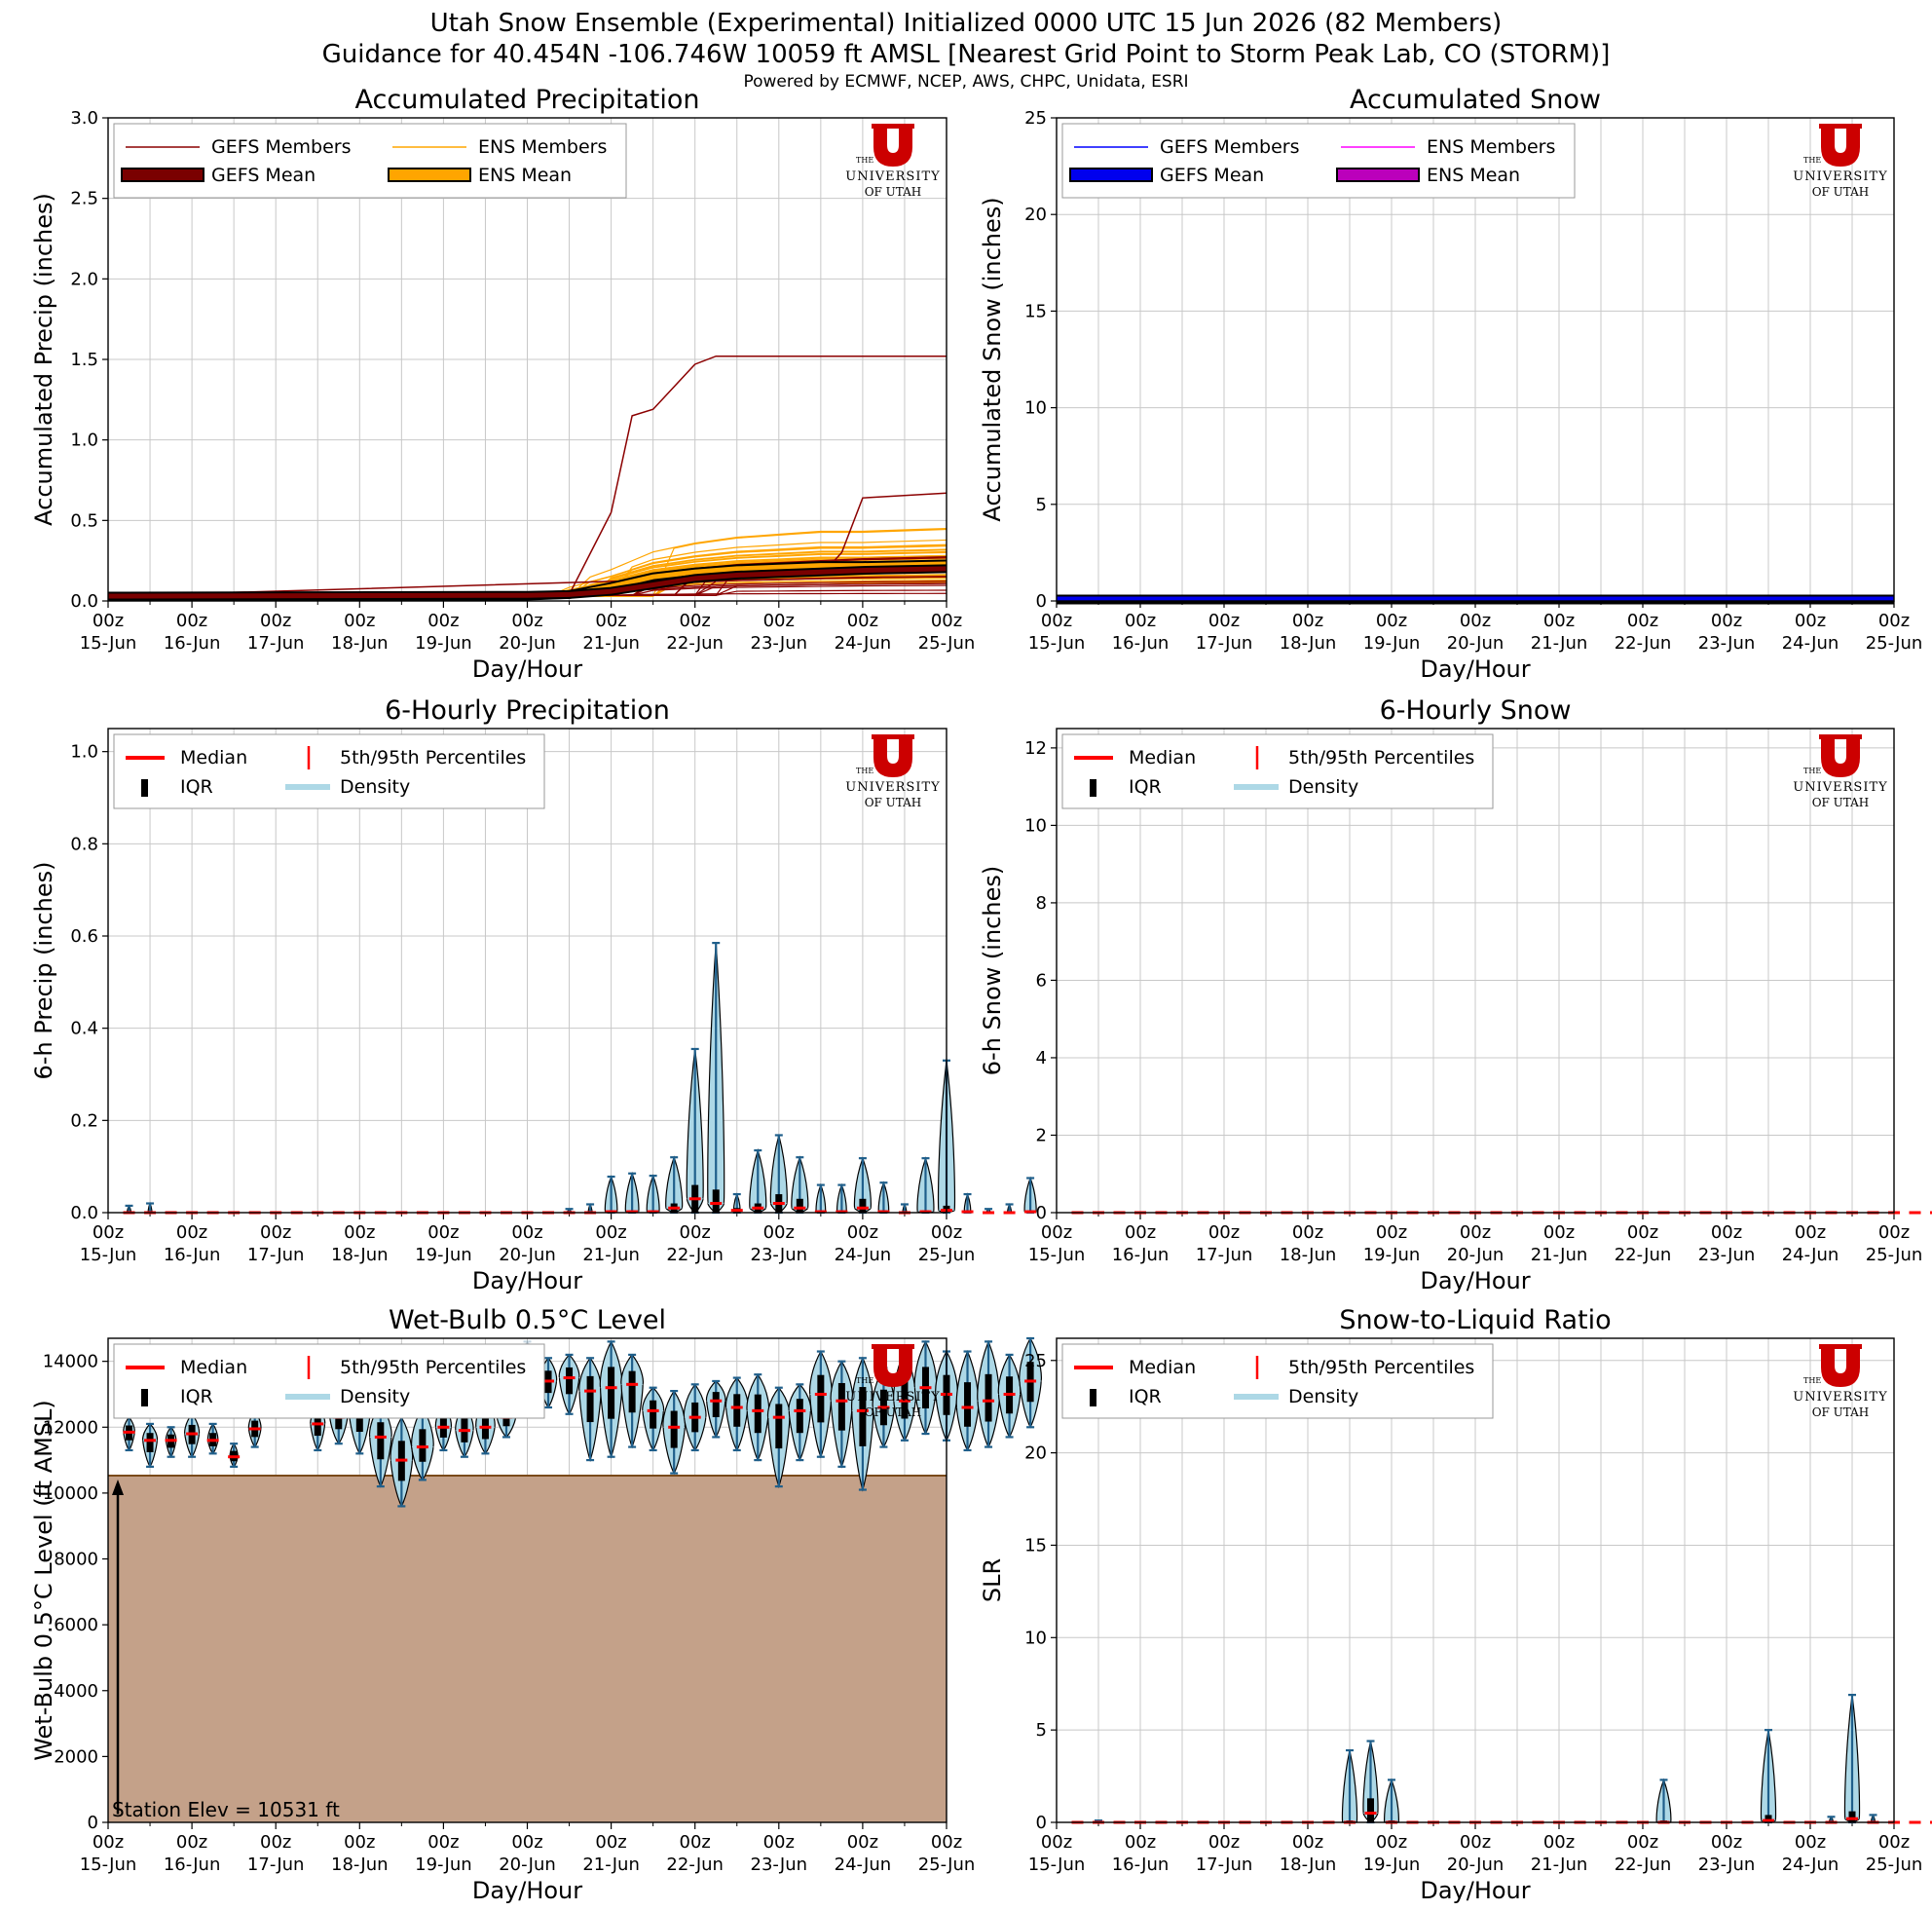  I want to click on y-tick-label: 2000, so click(76, 1756).